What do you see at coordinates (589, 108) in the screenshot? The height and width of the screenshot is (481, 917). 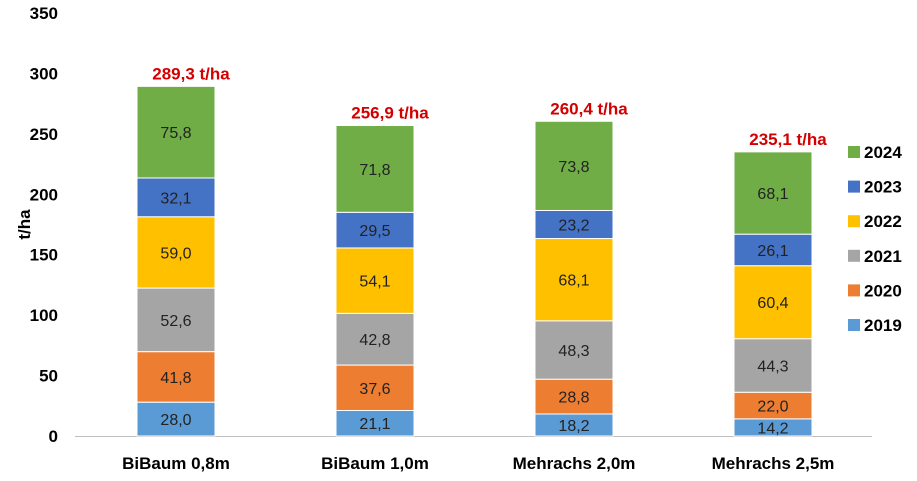 I see `bar-total-label: 260,4 t/ha` at bounding box center [589, 108].